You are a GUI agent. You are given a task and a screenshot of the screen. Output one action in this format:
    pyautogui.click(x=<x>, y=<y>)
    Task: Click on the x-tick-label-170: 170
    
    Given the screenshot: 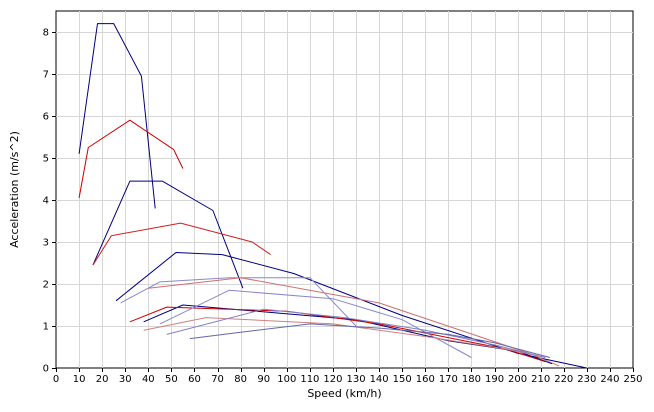 What is the action you would take?
    pyautogui.click(x=448, y=379)
    